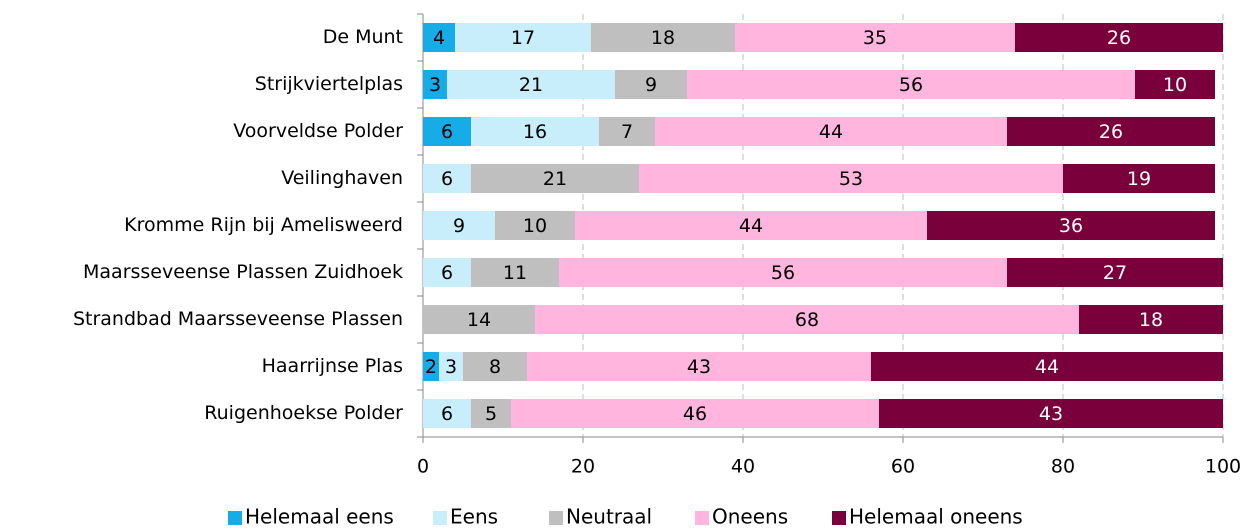  Describe the element at coordinates (474, 517) in the screenshot. I see `legend-label: Eens` at that location.